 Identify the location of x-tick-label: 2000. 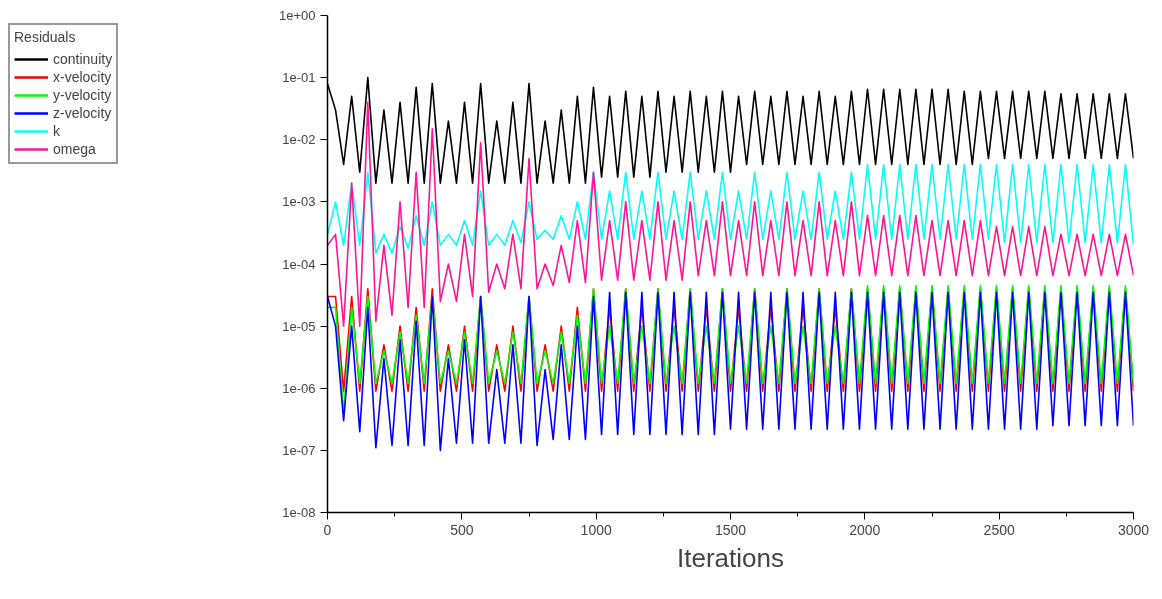
(865, 529).